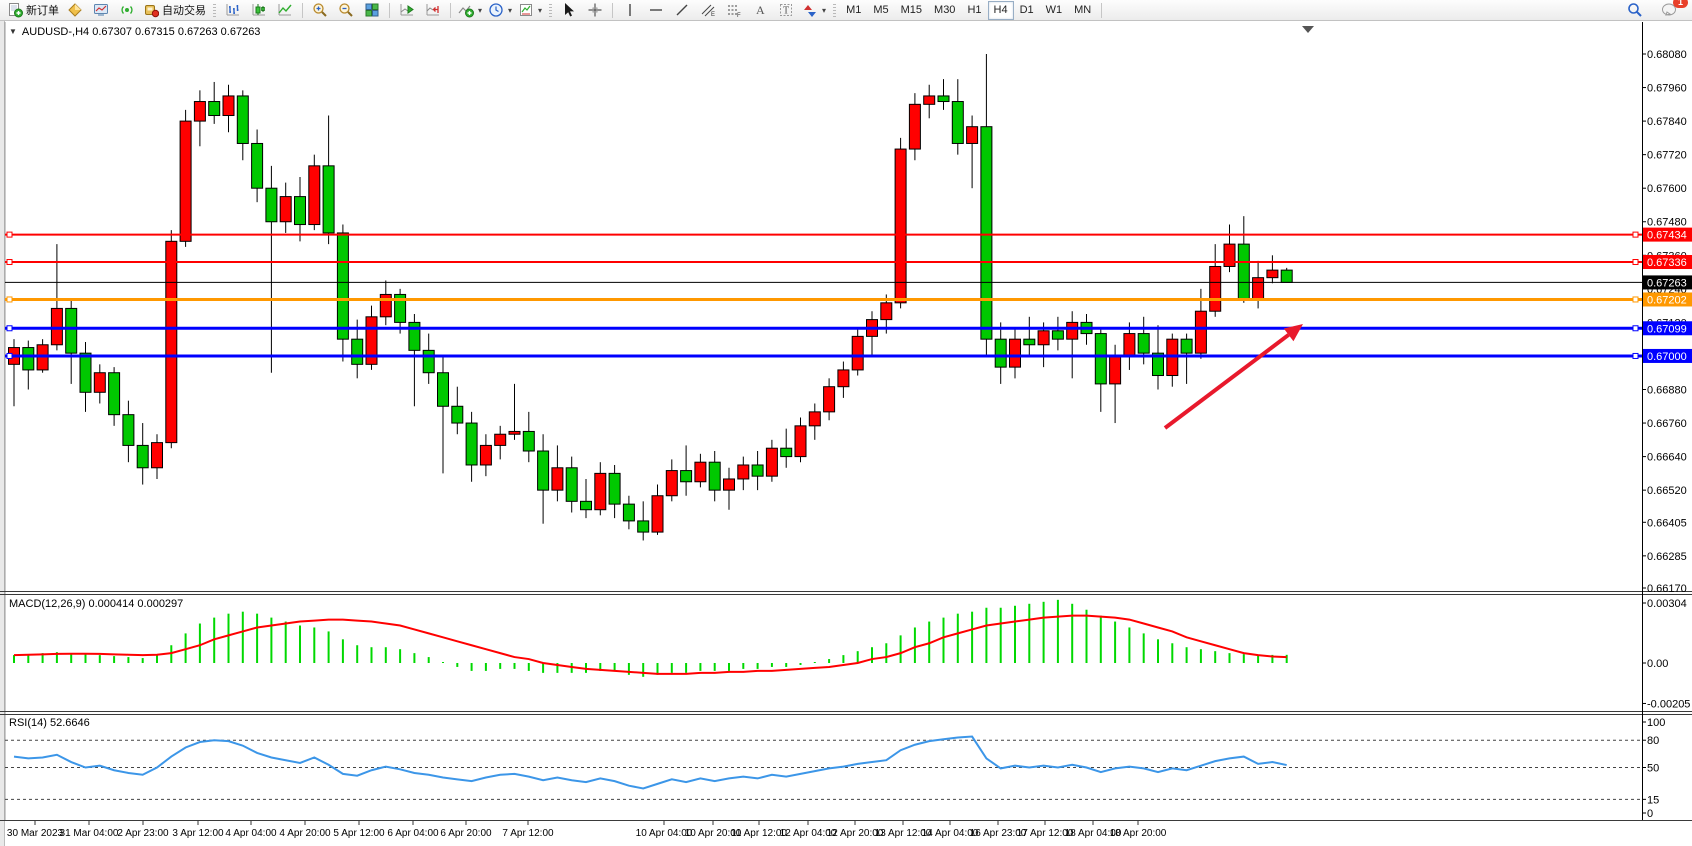 This screenshot has height=846, width=1692. What do you see at coordinates (285, 10) in the screenshot?
I see `line-chart-button` at bounding box center [285, 10].